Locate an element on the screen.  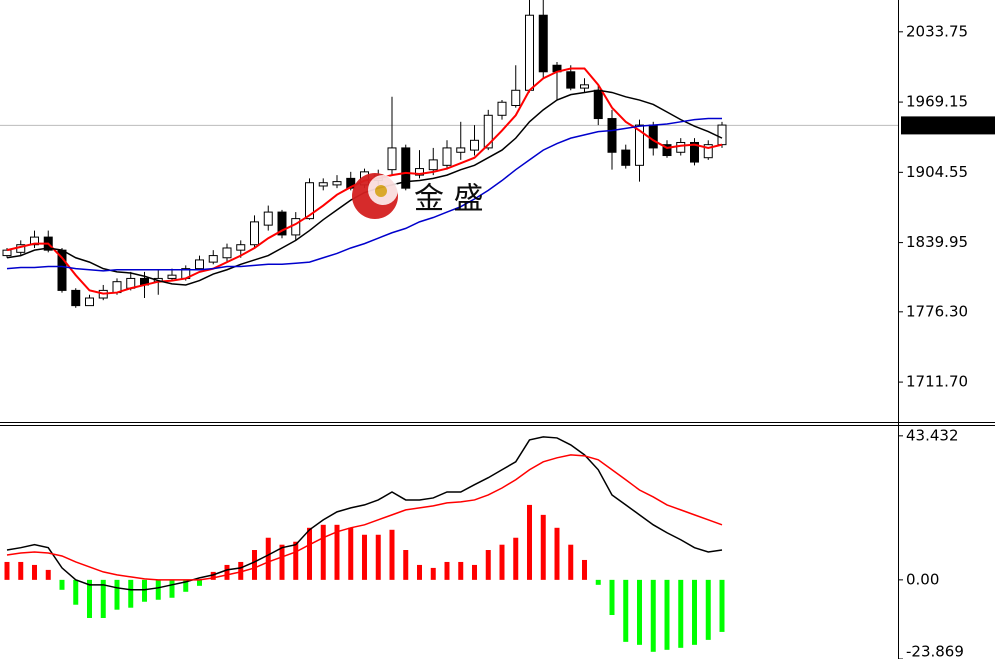
watermark-text: 金 盛 is located at coordinates (449, 199).